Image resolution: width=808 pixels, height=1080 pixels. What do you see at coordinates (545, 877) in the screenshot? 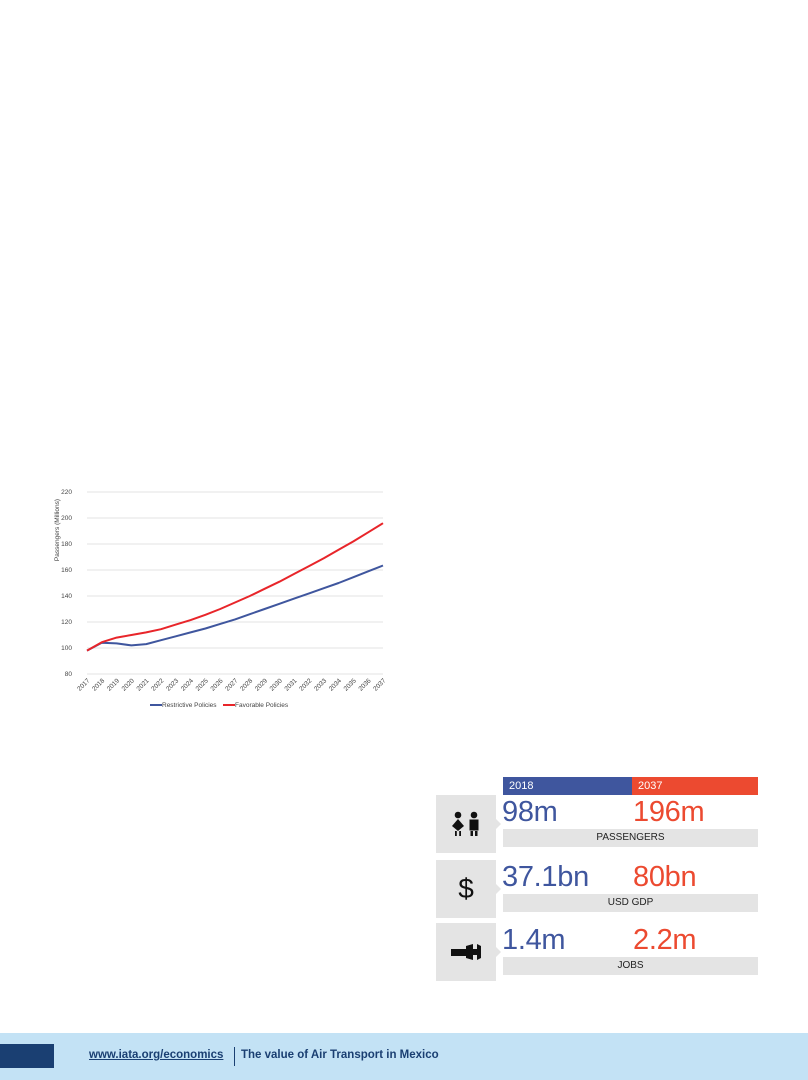
I see `gdp-2018-value: 37.1bn` at bounding box center [545, 877].